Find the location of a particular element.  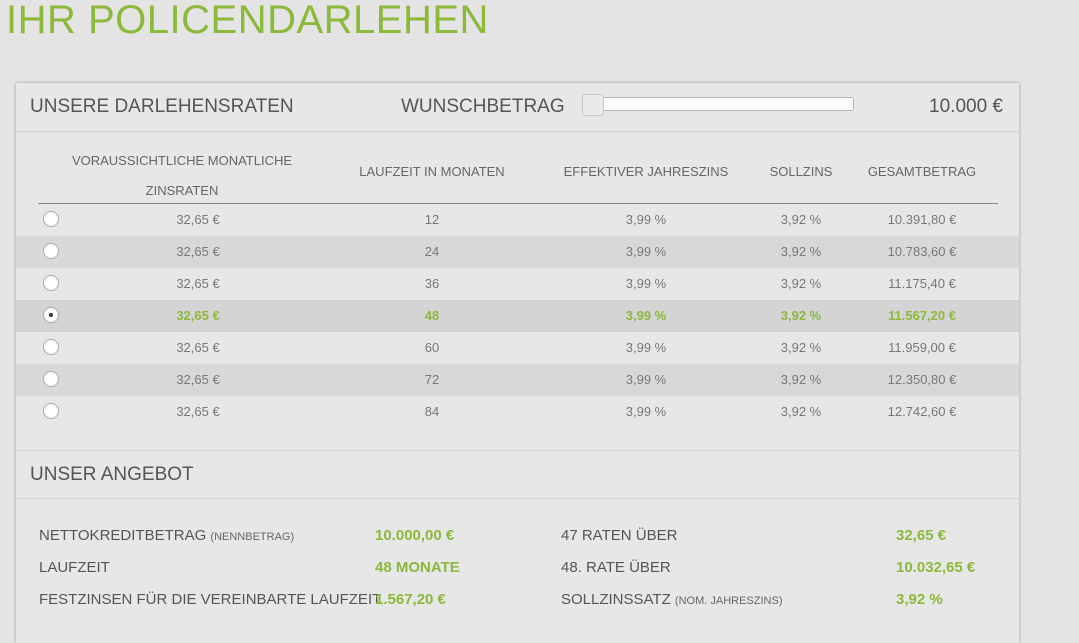

table-row: 32,65 € 72 3,99 % 3,92 % 12.350,80 € is located at coordinates (517, 380).